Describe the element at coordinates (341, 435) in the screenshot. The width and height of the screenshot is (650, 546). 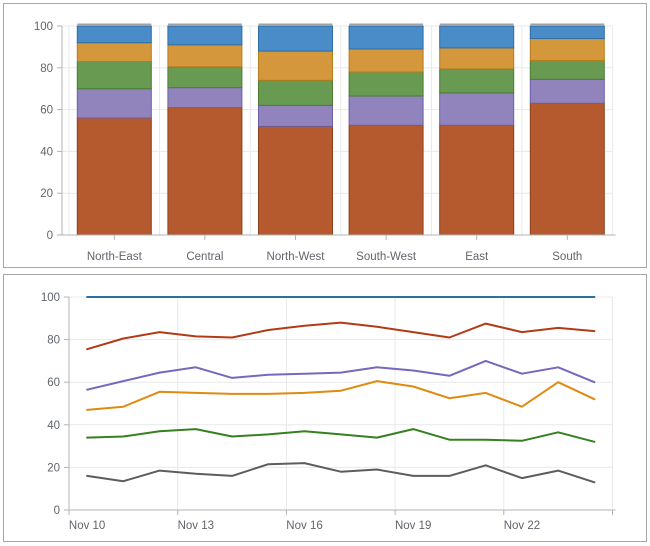
I see `line-series-green` at that location.